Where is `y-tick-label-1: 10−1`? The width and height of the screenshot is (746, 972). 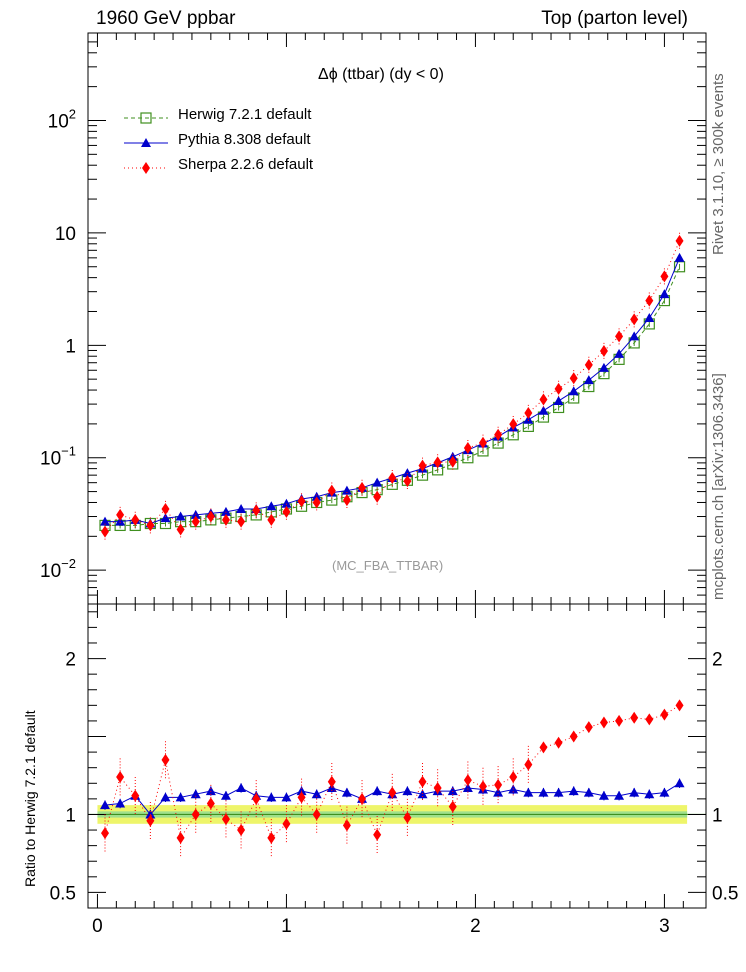 y-tick-label-1: 10−1 is located at coordinates (58, 457).